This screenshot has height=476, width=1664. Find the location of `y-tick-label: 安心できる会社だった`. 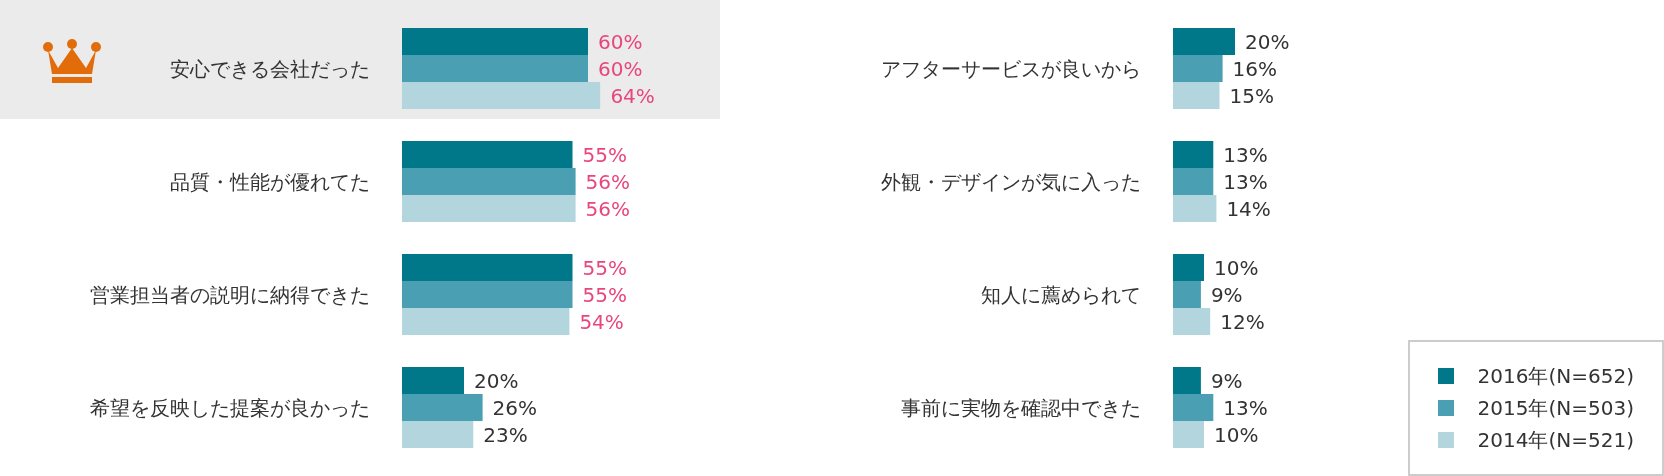

y-tick-label: 安心できる会社だった is located at coordinates (270, 68).